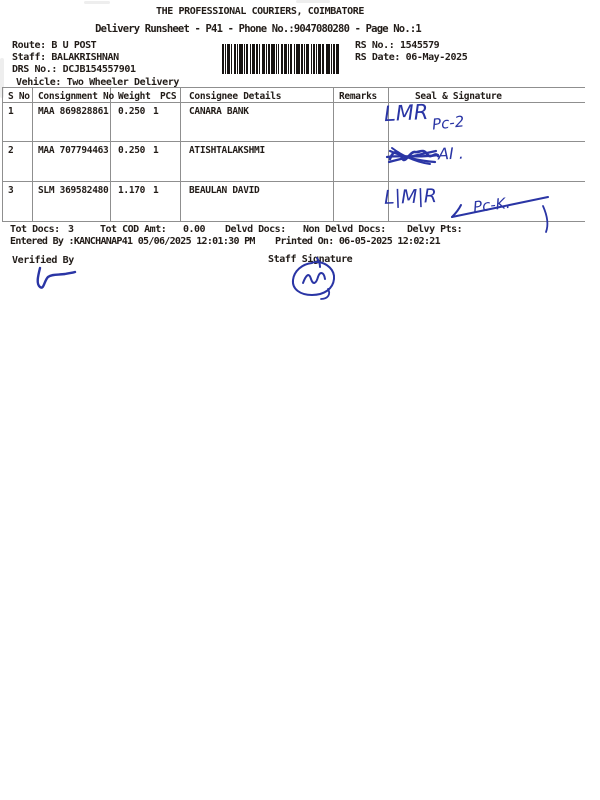  What do you see at coordinates (54, 45) in the screenshot?
I see `route-field: Route: B U POST` at bounding box center [54, 45].